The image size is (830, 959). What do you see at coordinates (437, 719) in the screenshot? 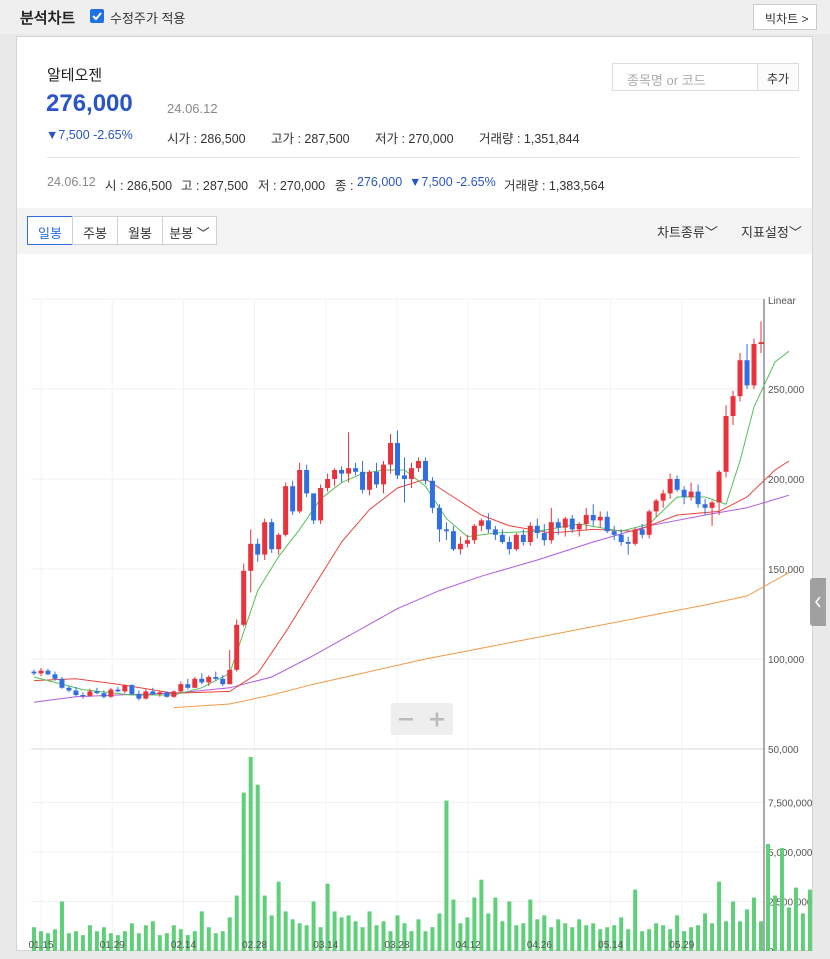
I see `zoom-in-icon` at bounding box center [437, 719].